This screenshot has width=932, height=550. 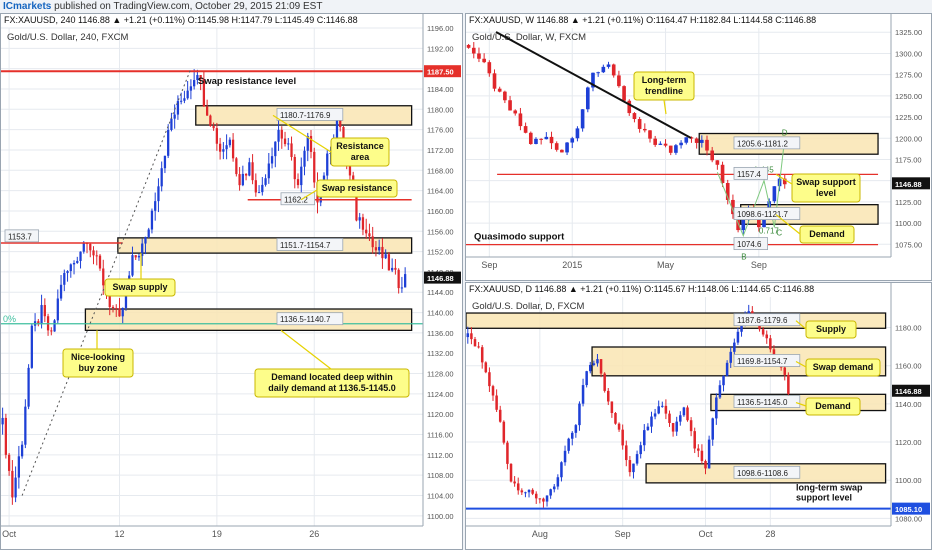 What do you see at coordinates (305, 115) in the screenshot?
I see `zone-label-resistance: 1180.7-1176.9` at bounding box center [305, 115].